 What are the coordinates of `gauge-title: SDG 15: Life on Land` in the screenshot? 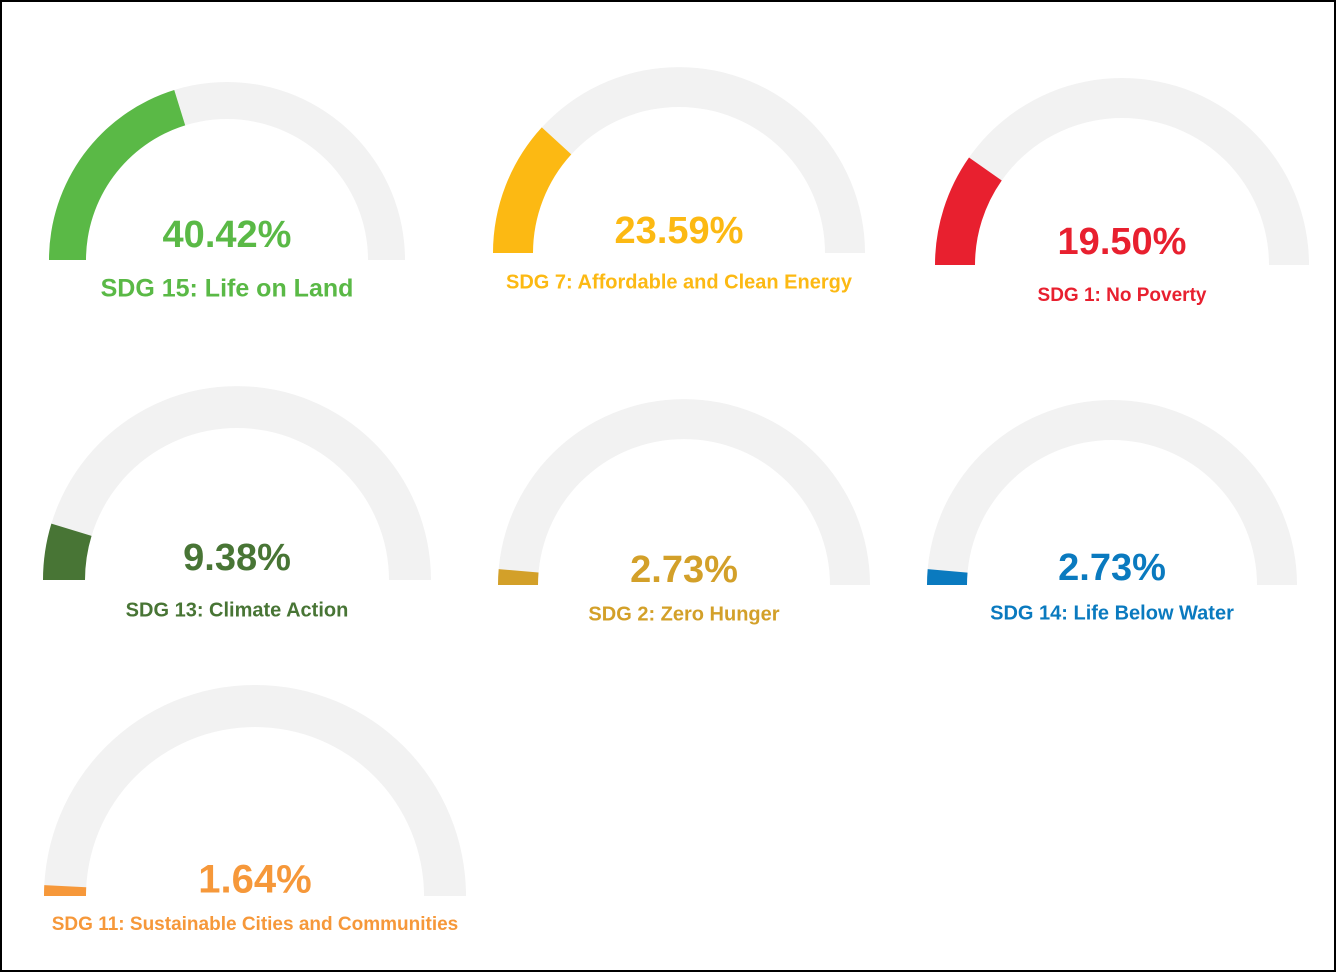 It's located at (227, 289).